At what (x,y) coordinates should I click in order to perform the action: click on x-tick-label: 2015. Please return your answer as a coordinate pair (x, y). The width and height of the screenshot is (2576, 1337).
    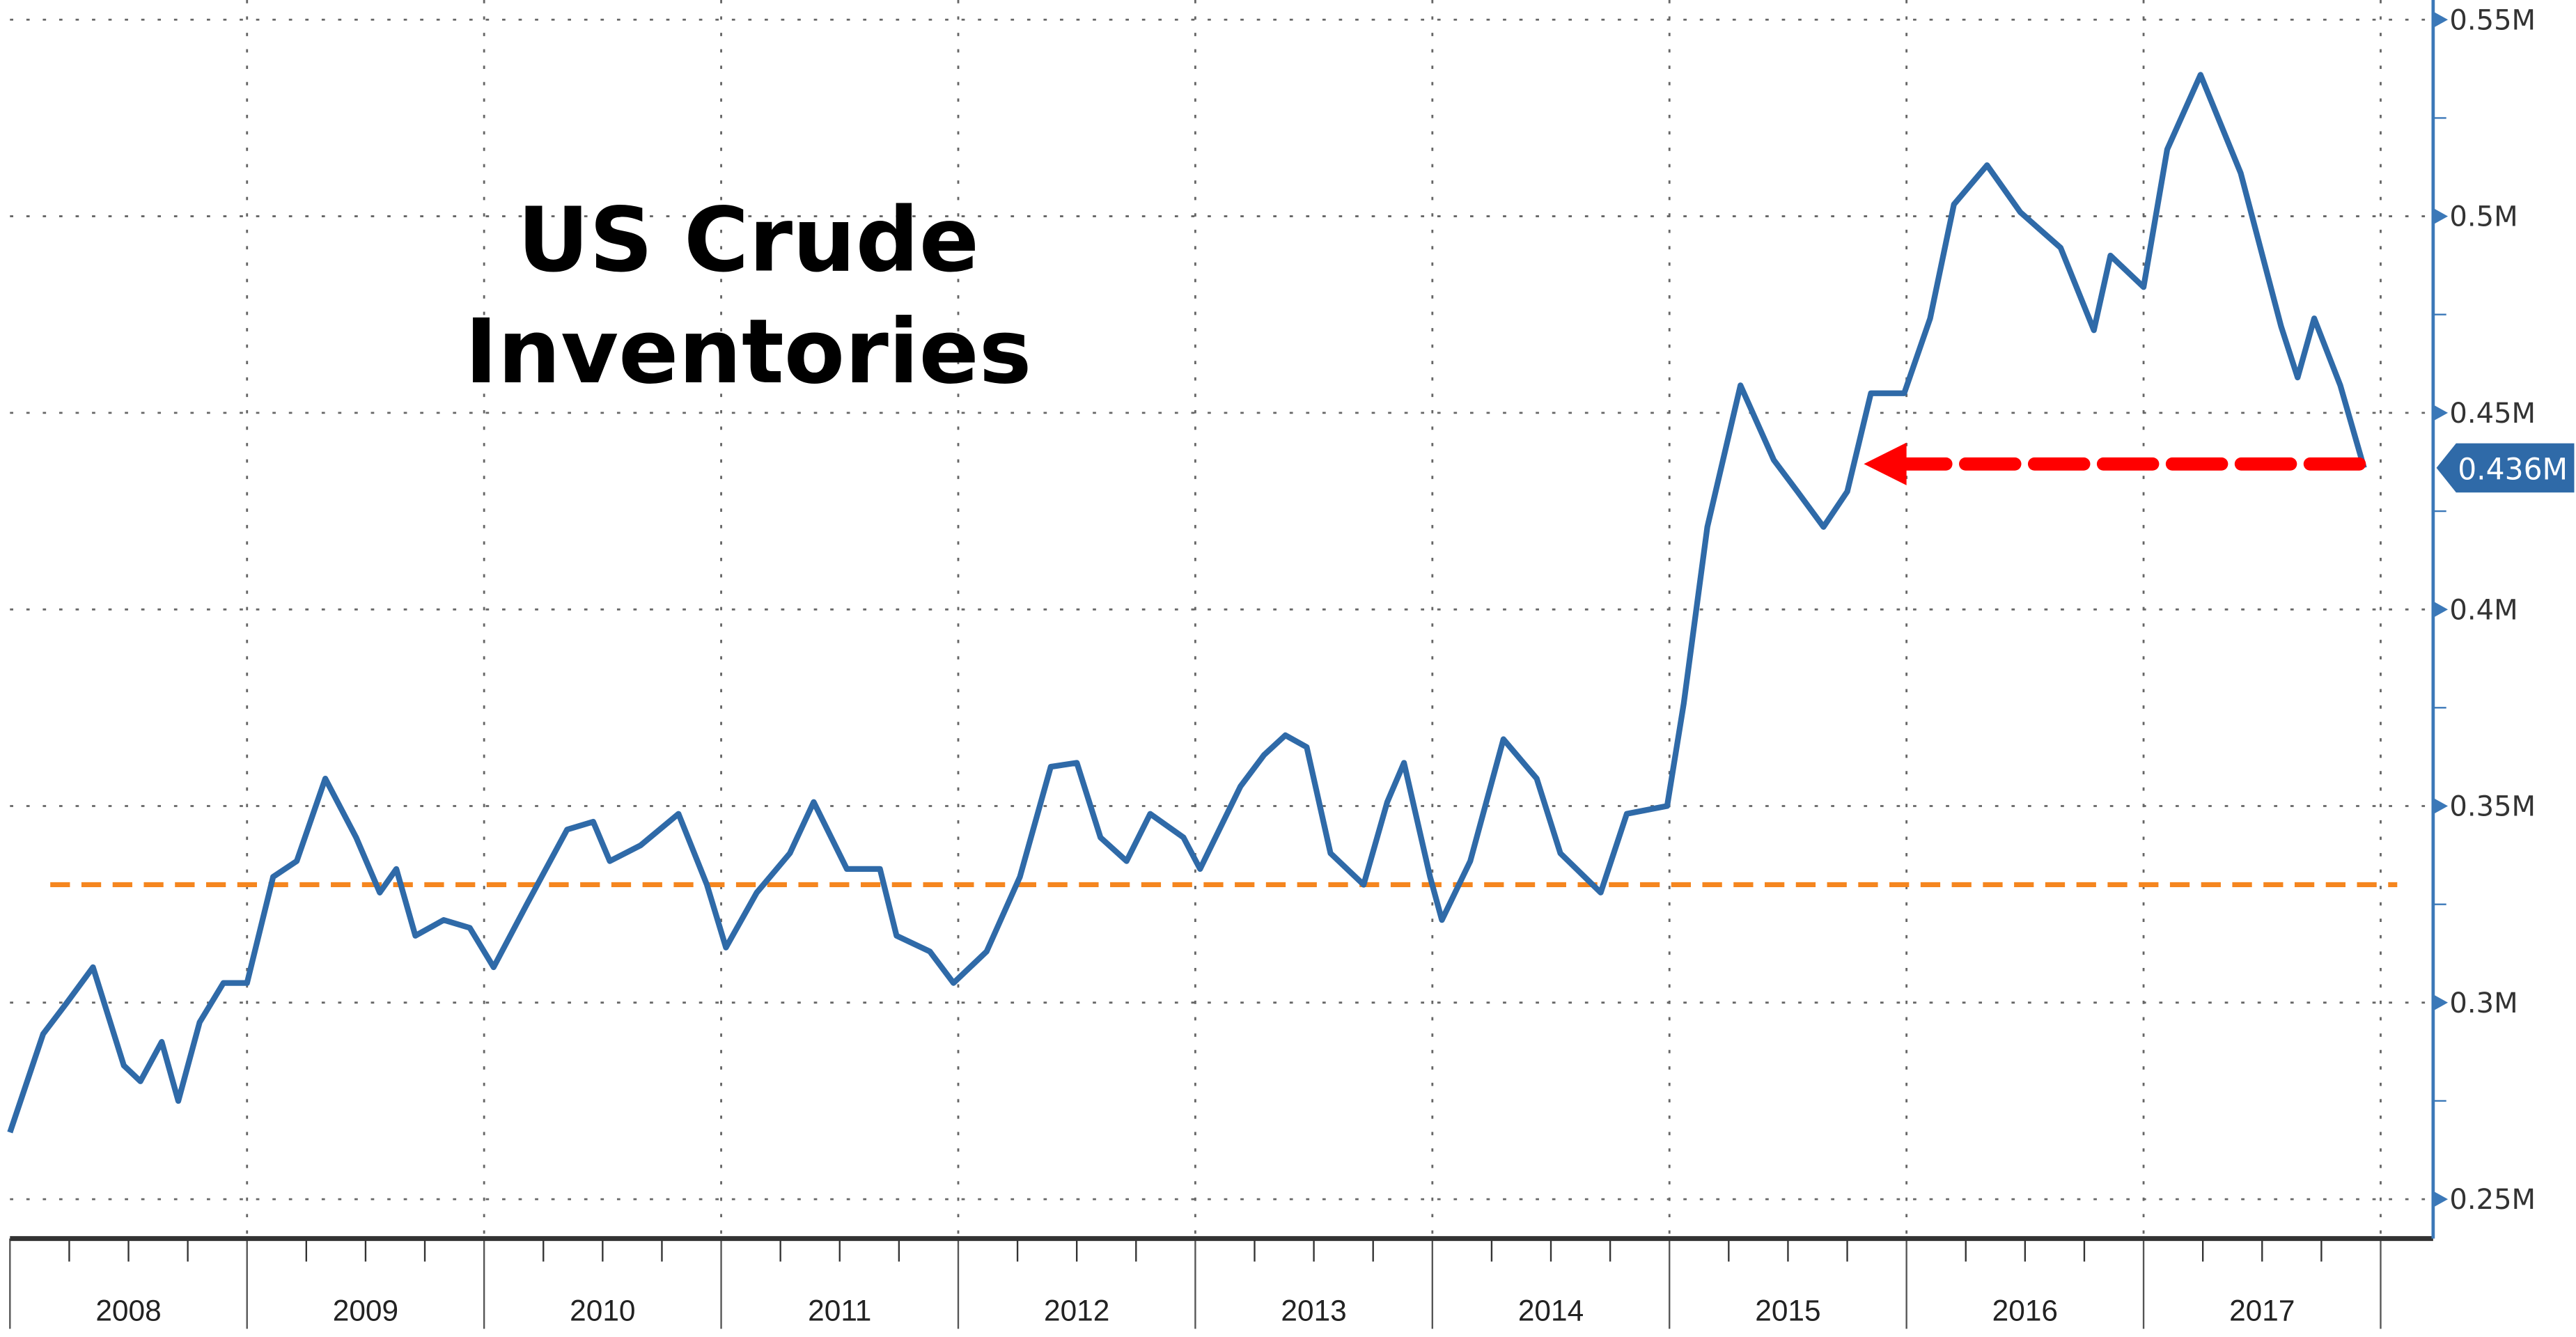
    Looking at the image, I should click on (1788, 1310).